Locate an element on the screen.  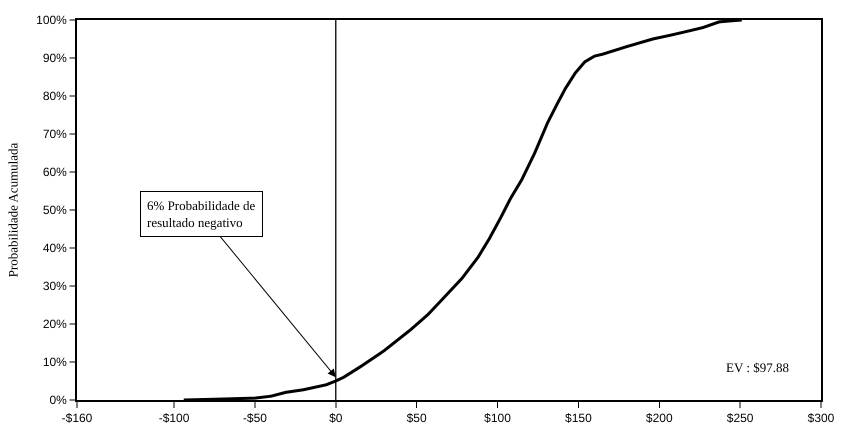
y-tick-label: 70% is located at coordinates (55, 134).